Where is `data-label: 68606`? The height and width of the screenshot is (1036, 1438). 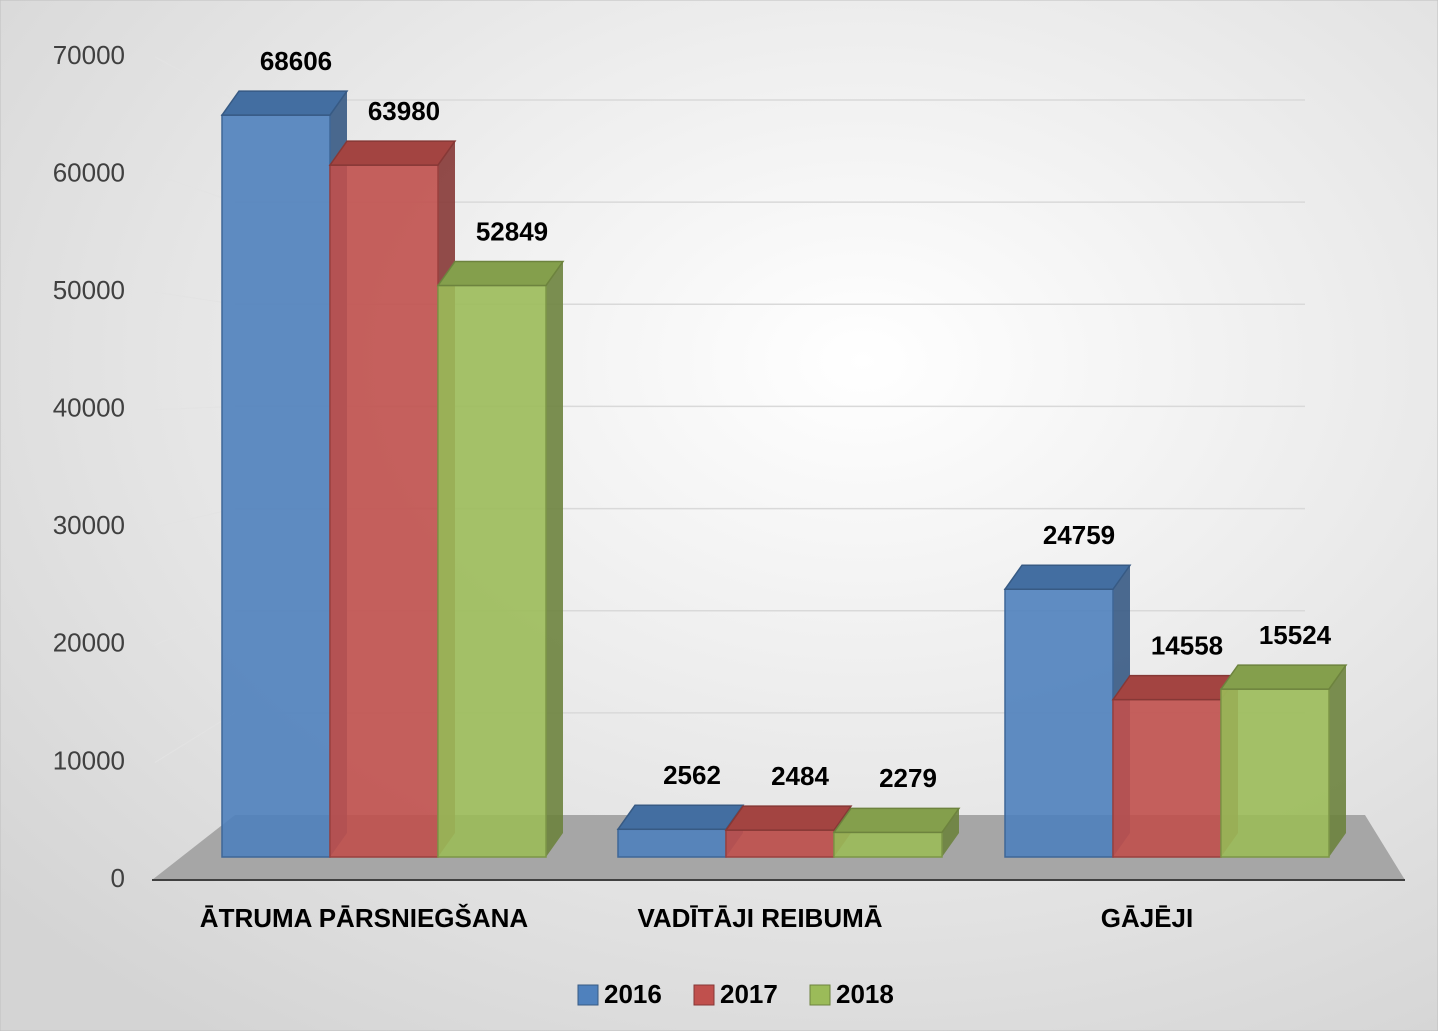 data-label: 68606 is located at coordinates (296, 61).